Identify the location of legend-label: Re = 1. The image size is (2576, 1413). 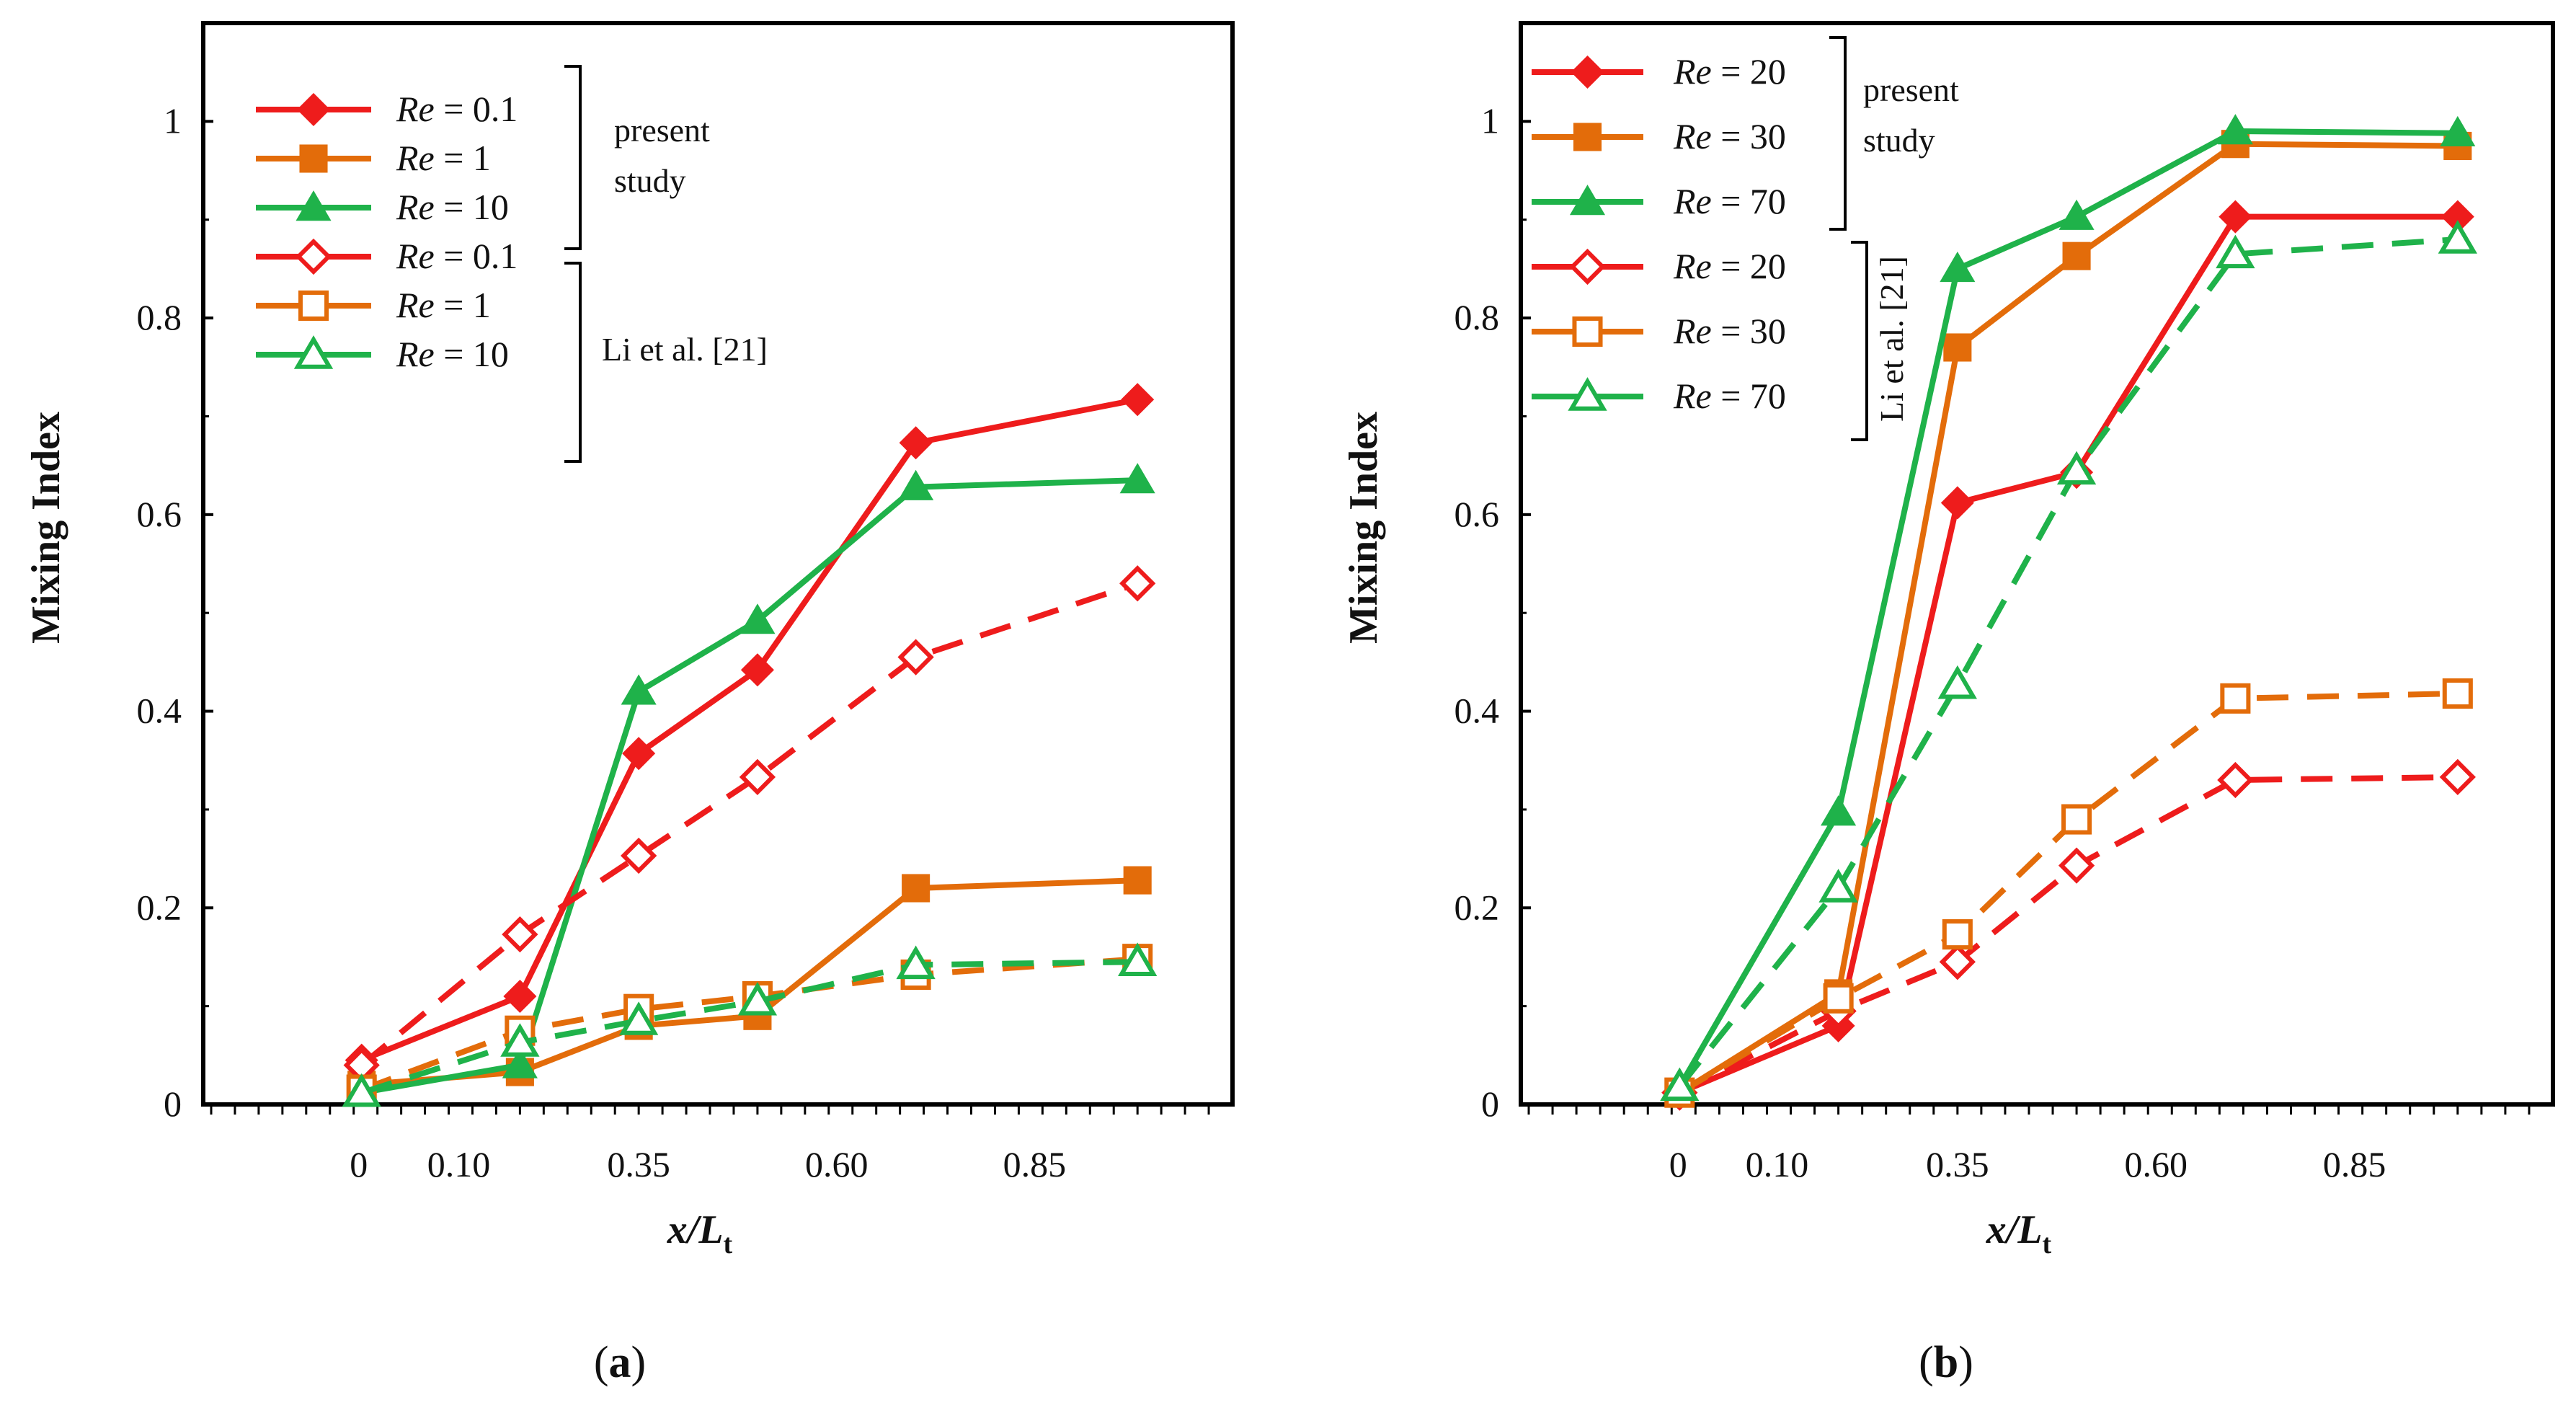
(444, 158).